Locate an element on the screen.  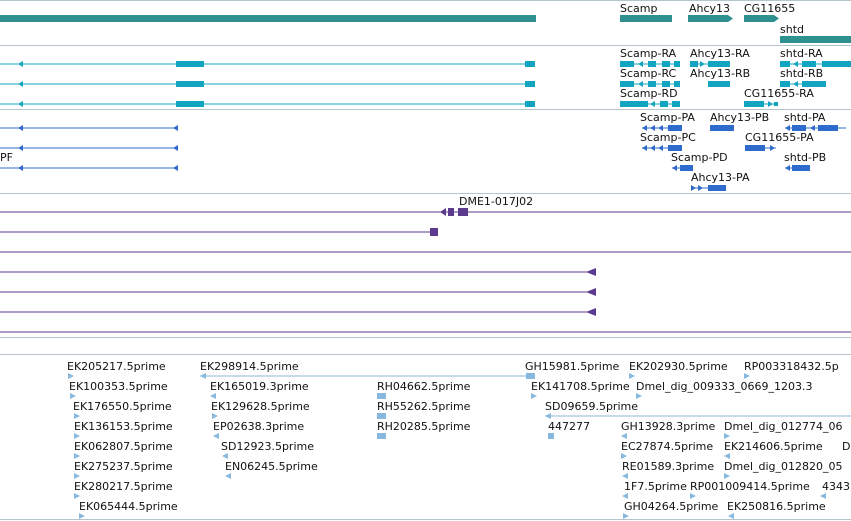
est-label: 4343 is located at coordinates (836, 486).